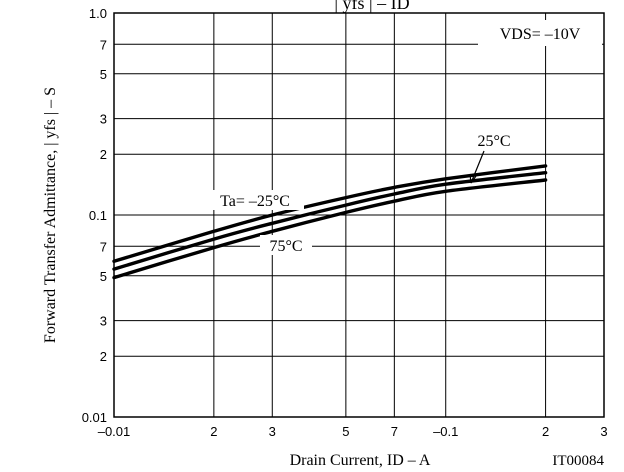 The width and height of the screenshot is (624, 472). What do you see at coordinates (98, 215) in the screenshot?
I see `y-tick-label: 0.1` at bounding box center [98, 215].